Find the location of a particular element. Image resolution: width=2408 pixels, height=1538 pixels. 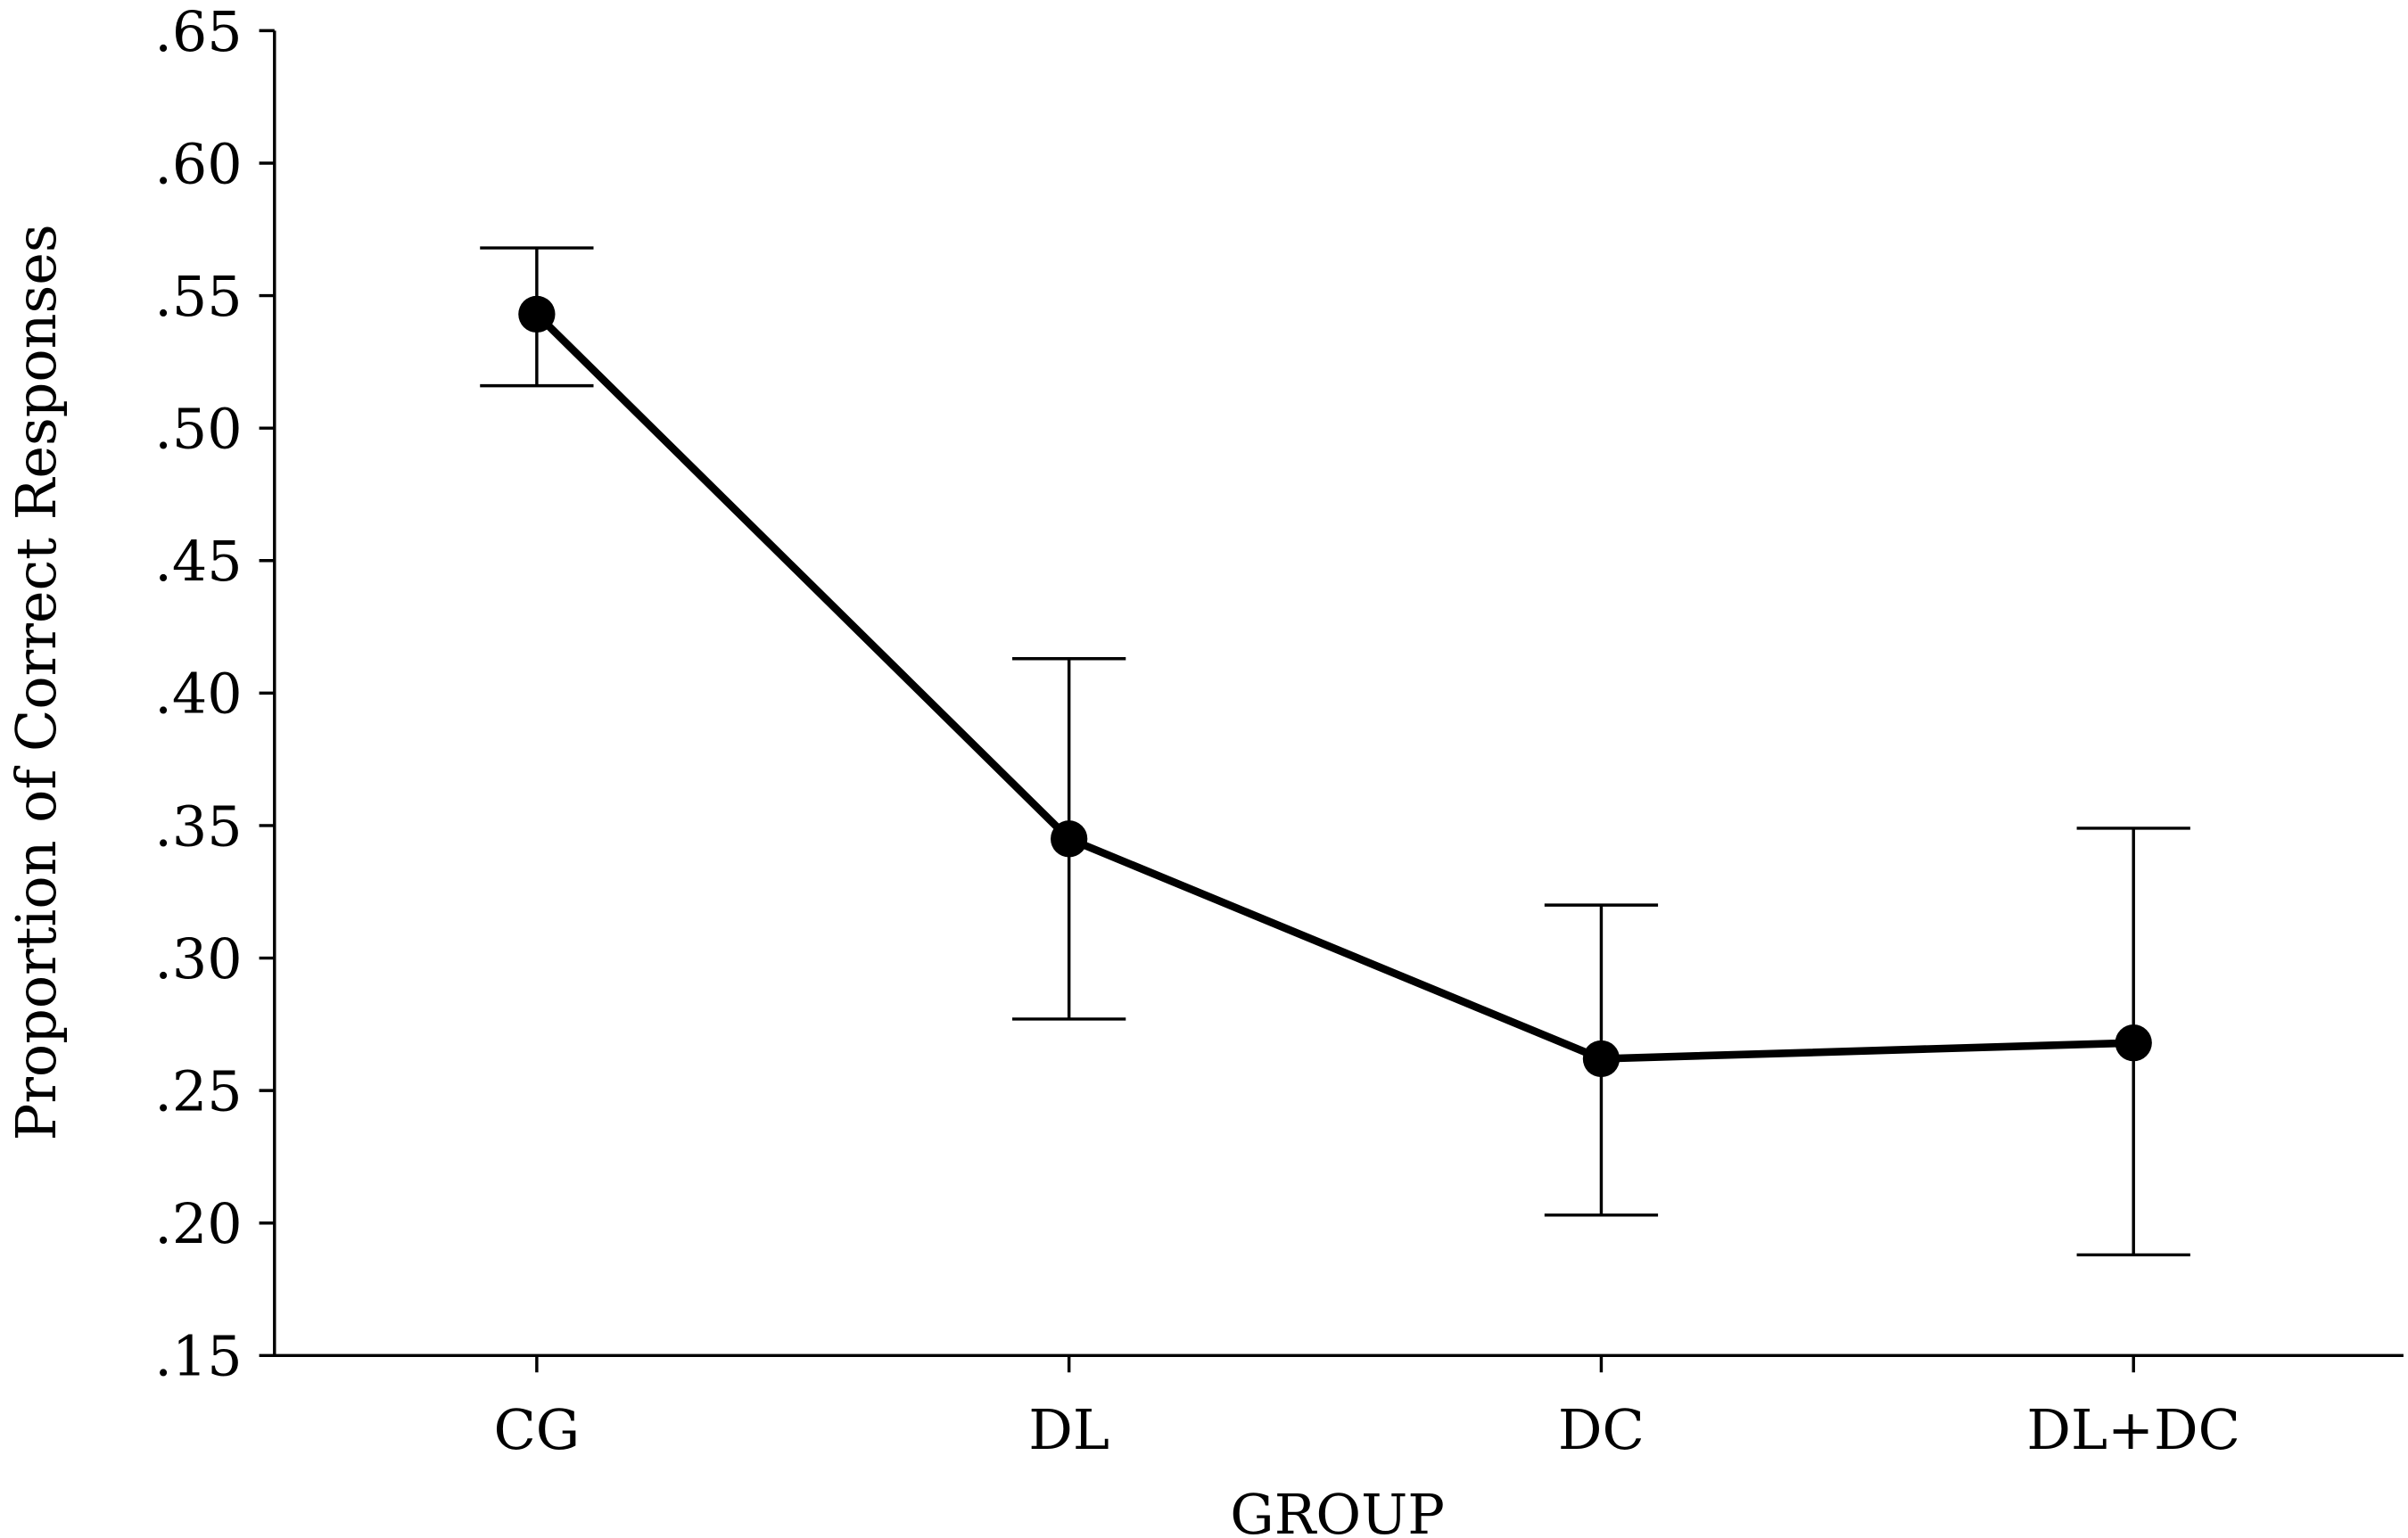

y-tick-label: .35 is located at coordinates (198, 827).